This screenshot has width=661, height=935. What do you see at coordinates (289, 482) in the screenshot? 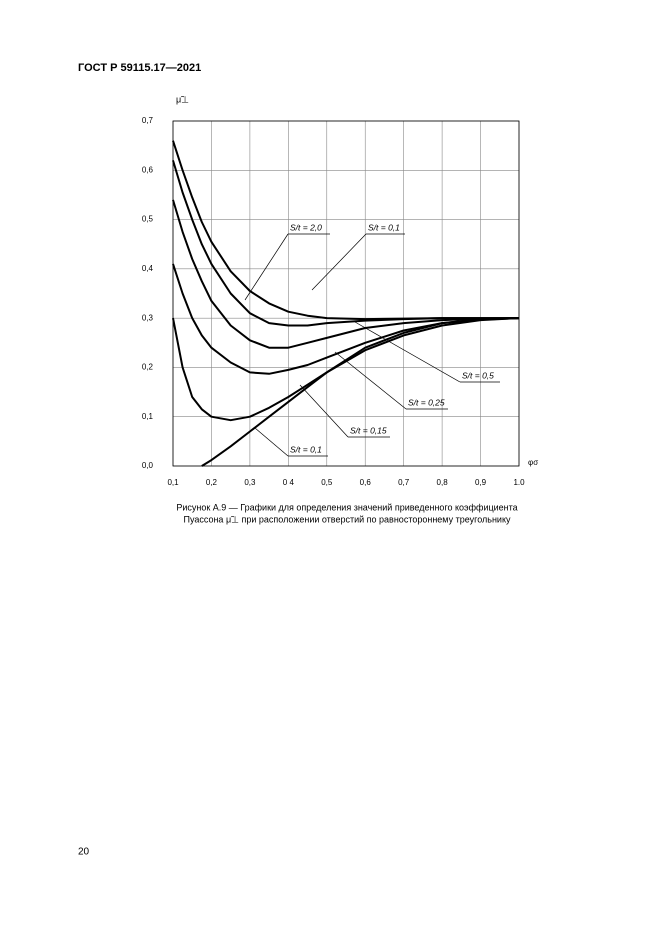
I see `x-tick-label: 0 4` at bounding box center [289, 482].